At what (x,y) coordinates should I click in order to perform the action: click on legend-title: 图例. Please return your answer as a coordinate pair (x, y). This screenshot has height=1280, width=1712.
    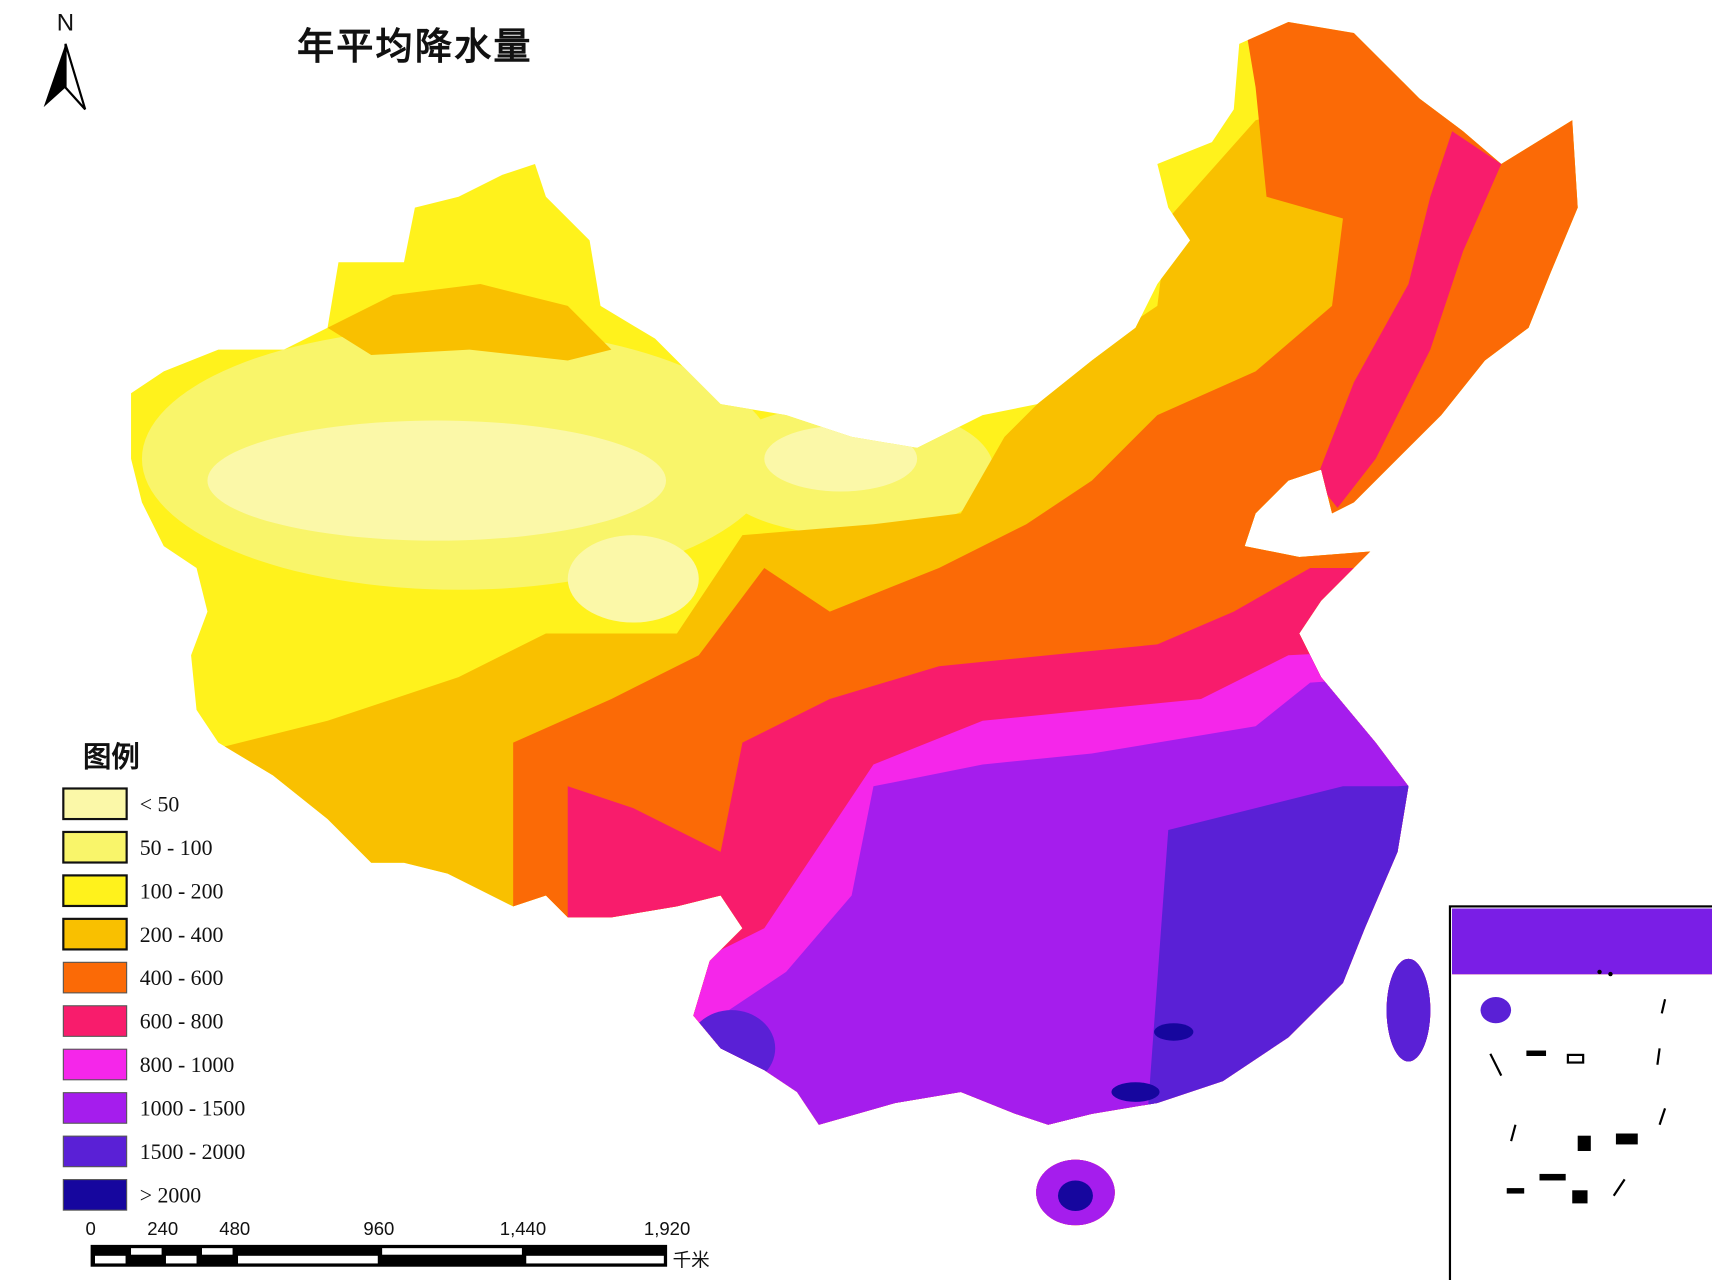
    Looking at the image, I should click on (111, 757).